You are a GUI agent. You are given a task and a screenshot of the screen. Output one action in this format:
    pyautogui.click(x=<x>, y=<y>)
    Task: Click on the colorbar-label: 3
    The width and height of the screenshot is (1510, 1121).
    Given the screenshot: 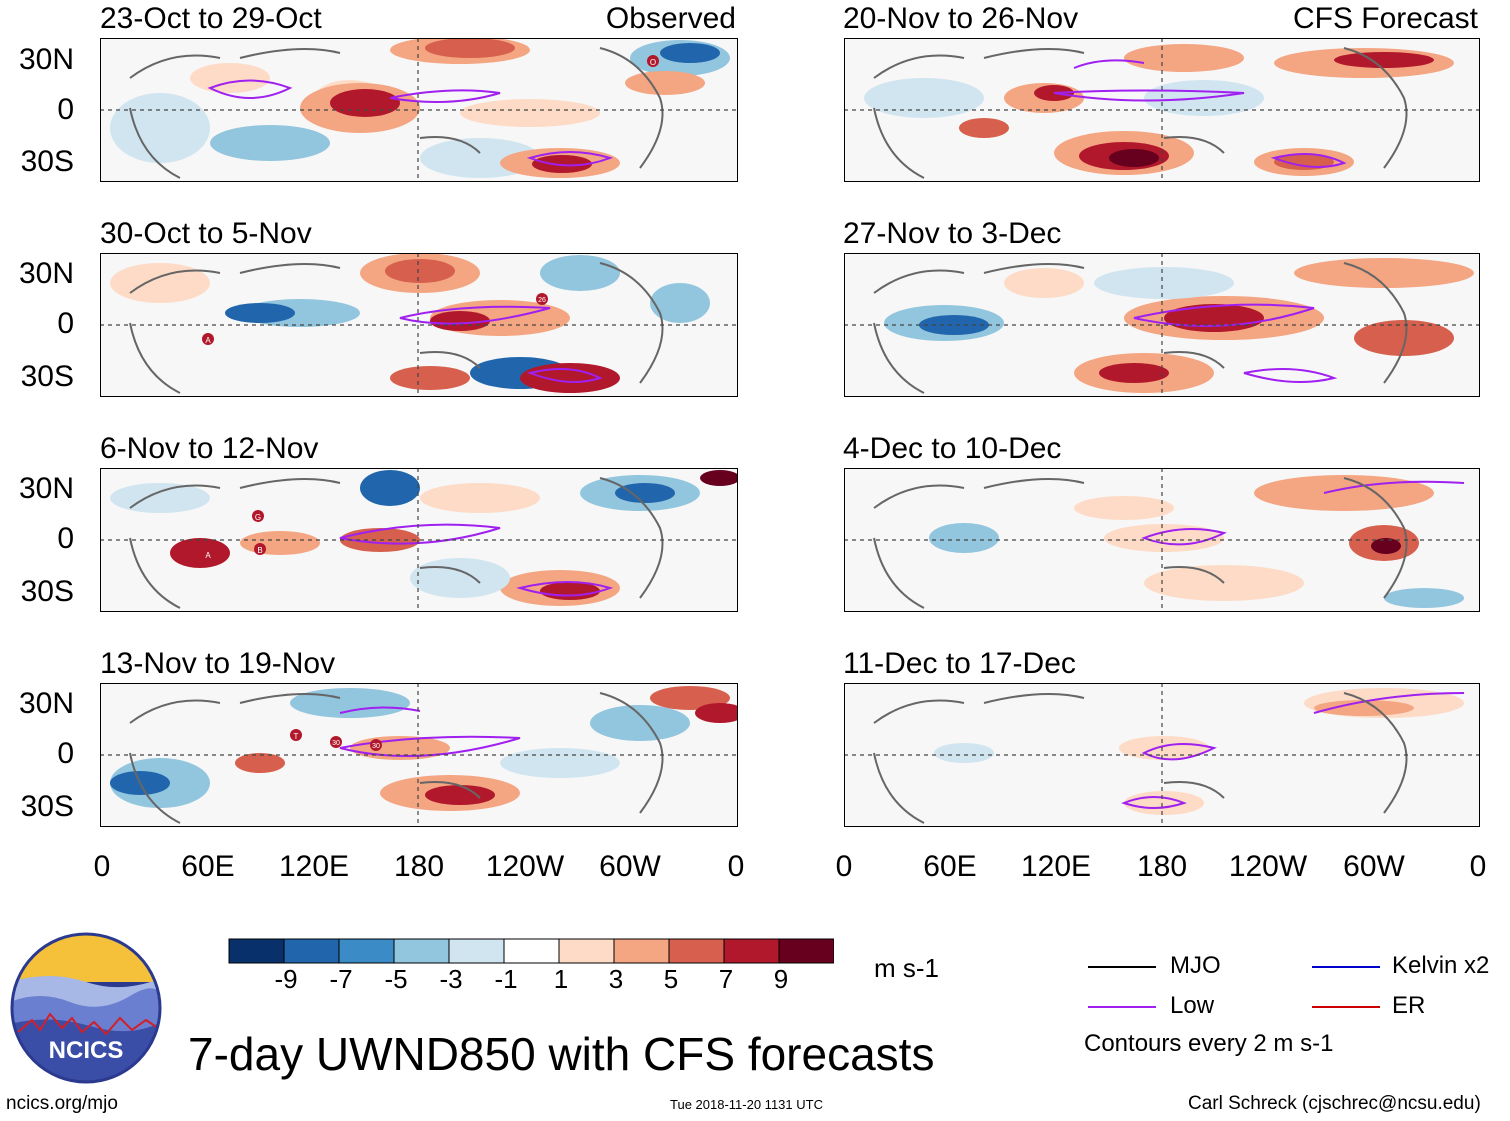 What is the action you would take?
    pyautogui.click(x=616, y=979)
    